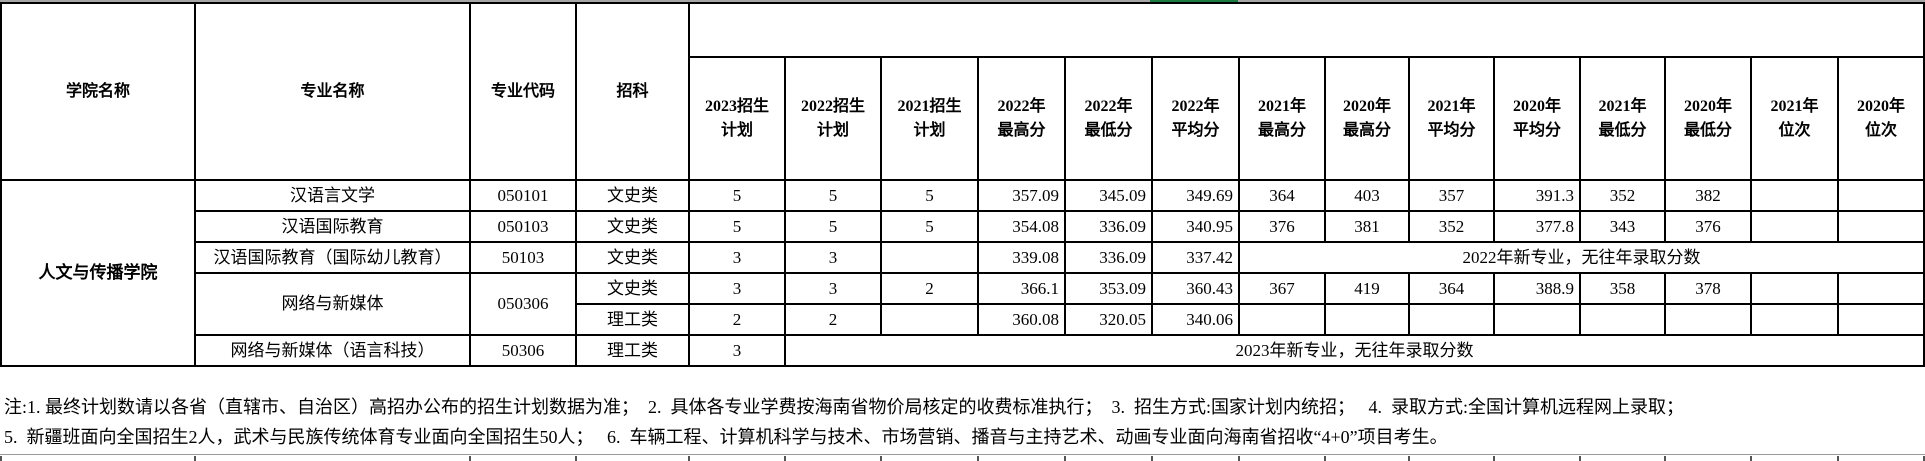 This screenshot has height=461, width=1925. What do you see at coordinates (1367, 195) in the screenshot?
I see `table-cell: 403` at bounding box center [1367, 195].